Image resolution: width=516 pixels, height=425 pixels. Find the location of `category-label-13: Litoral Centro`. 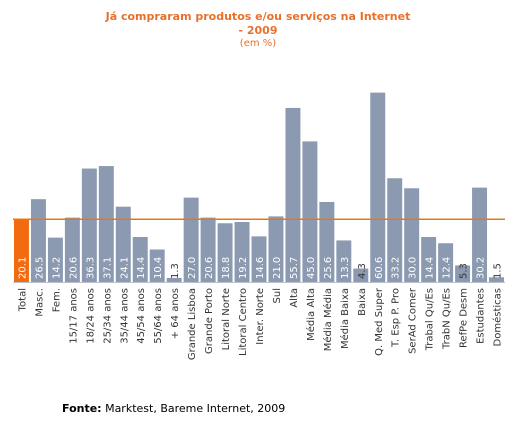

category-label-13: Litoral Centro is located at coordinates (243, 322).